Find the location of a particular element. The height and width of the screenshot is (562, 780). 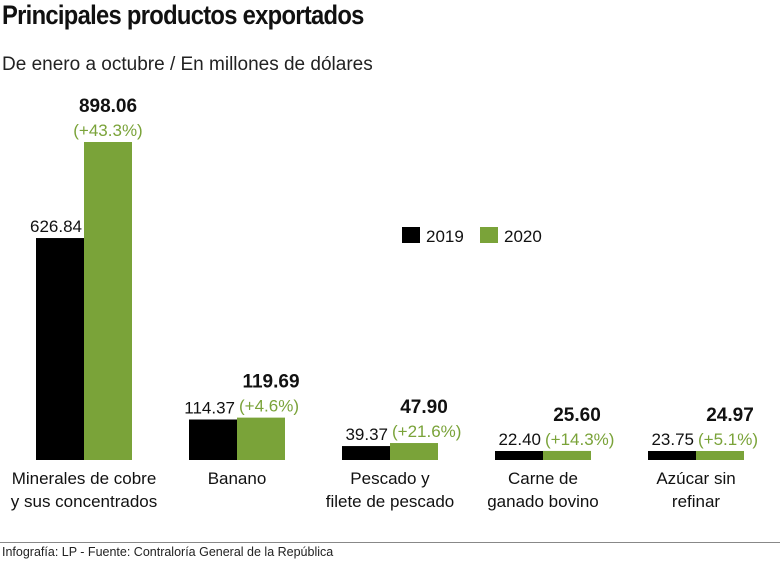

legend-label-2019: 2019 is located at coordinates (445, 236).